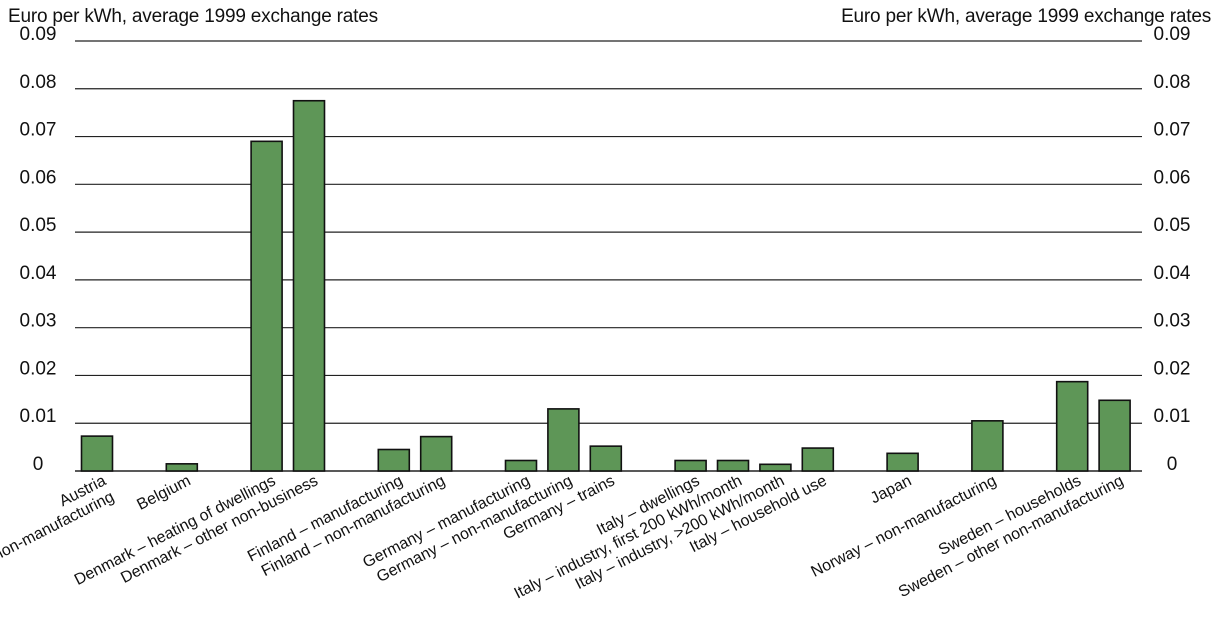  Describe the element at coordinates (38, 368) in the screenshot. I see `left-tick-label: 0.02` at that location.